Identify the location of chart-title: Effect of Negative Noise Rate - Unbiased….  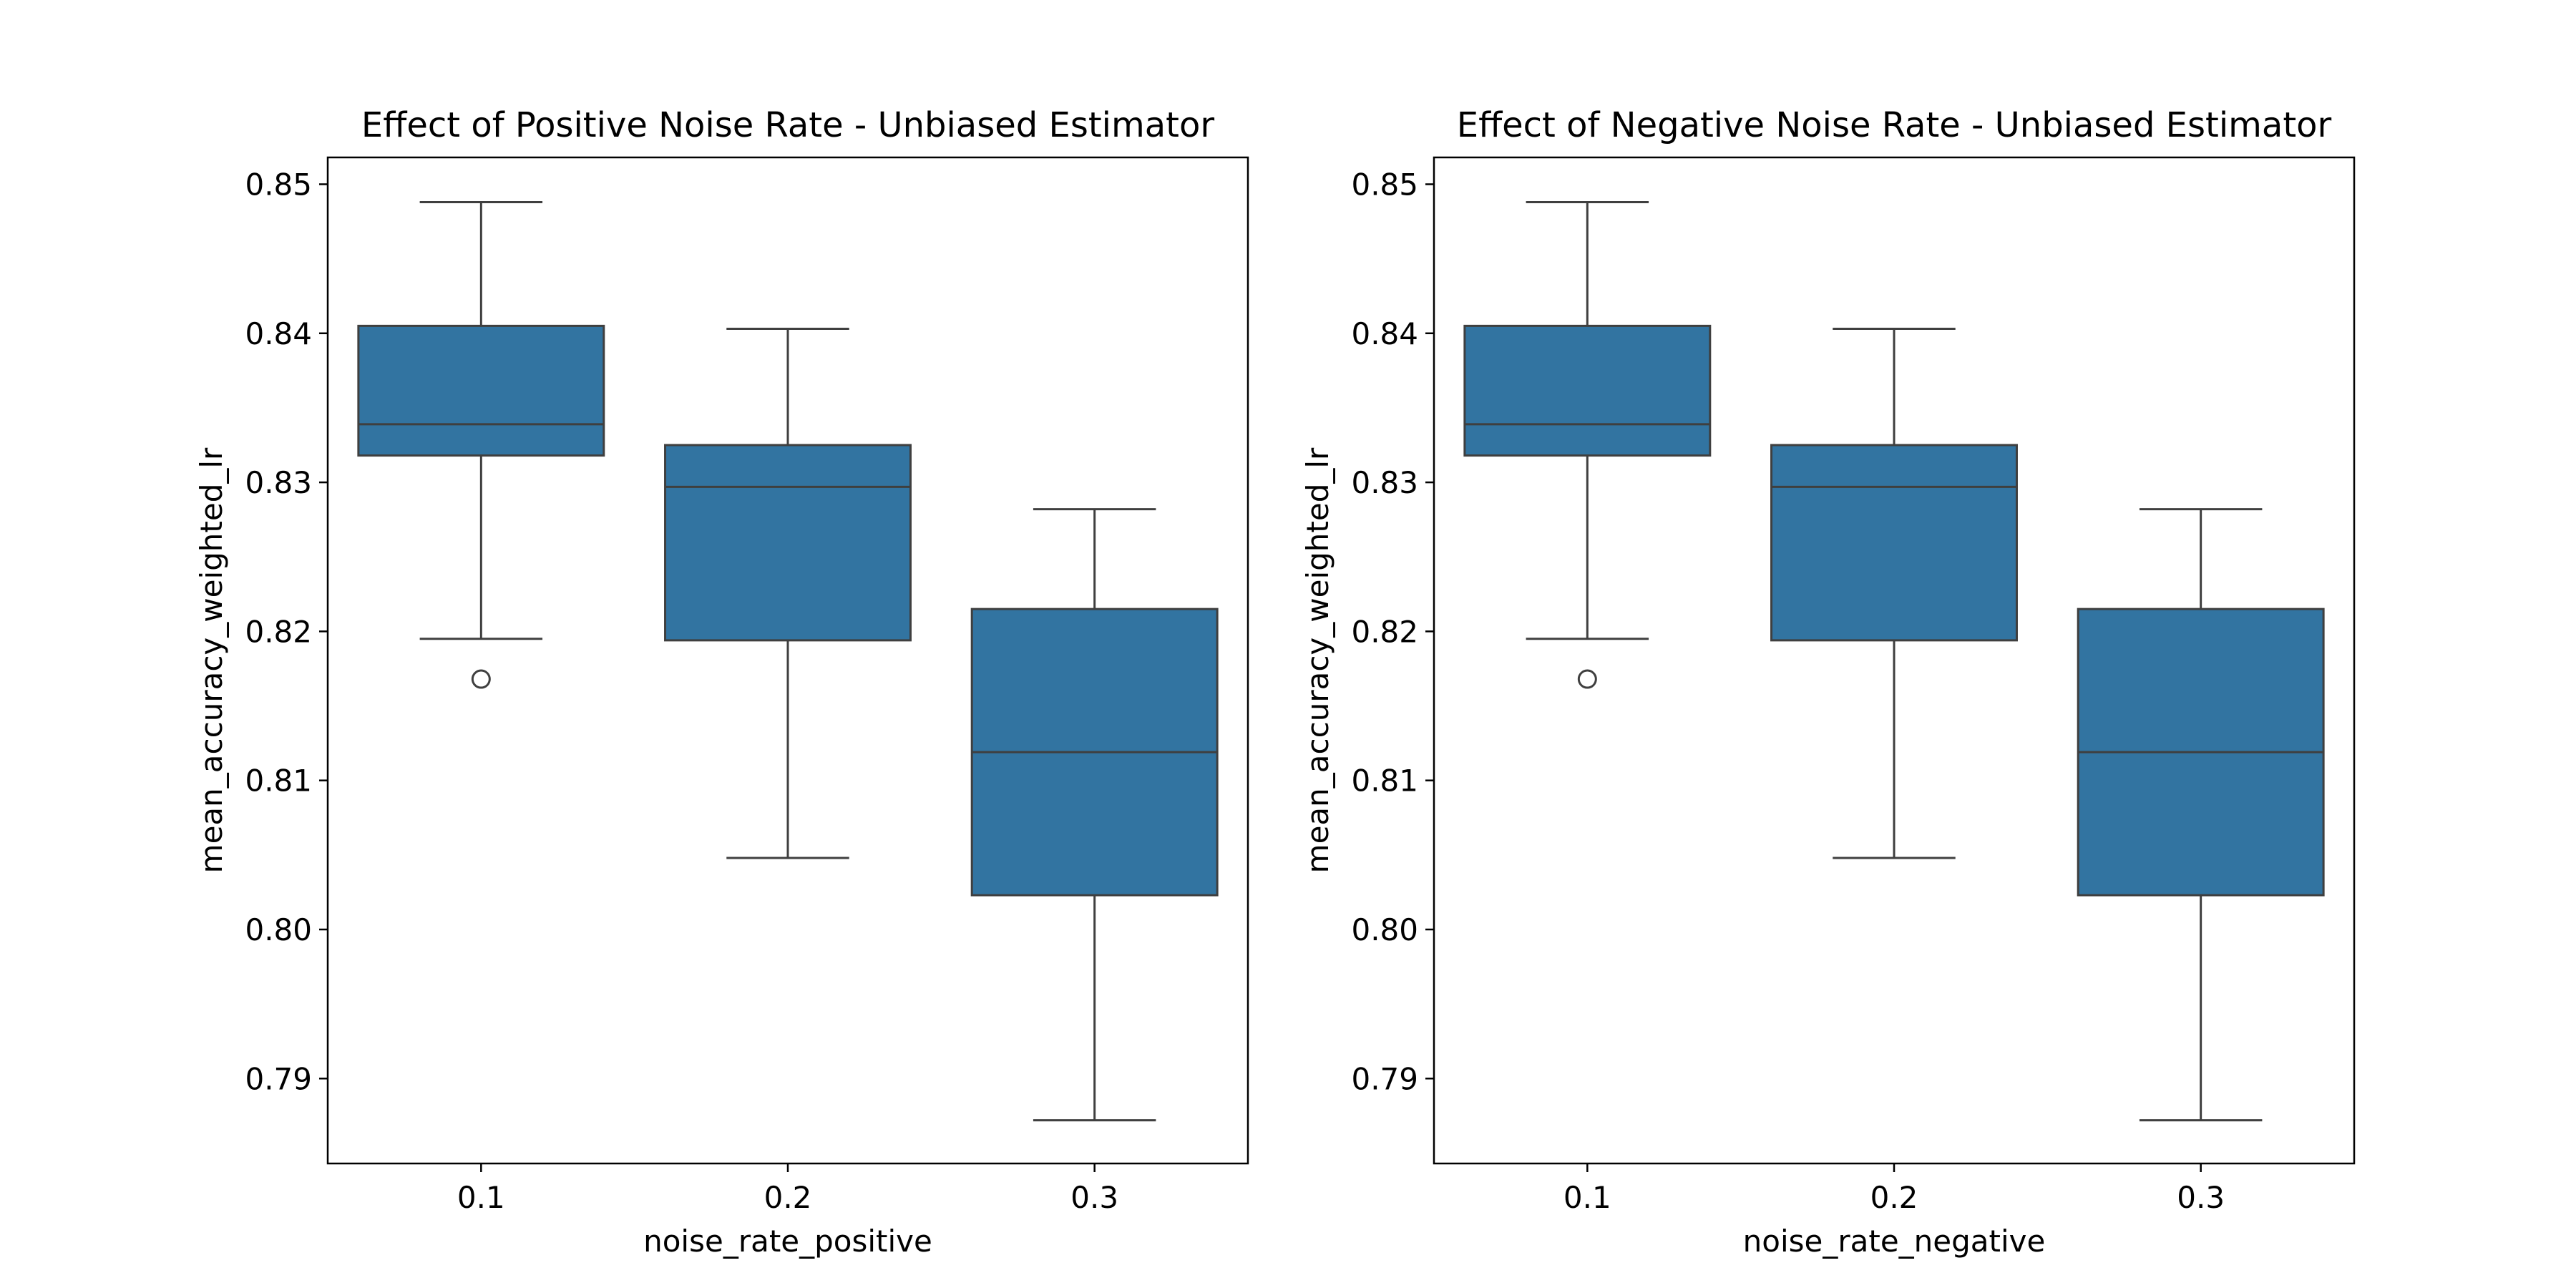
(1894, 125).